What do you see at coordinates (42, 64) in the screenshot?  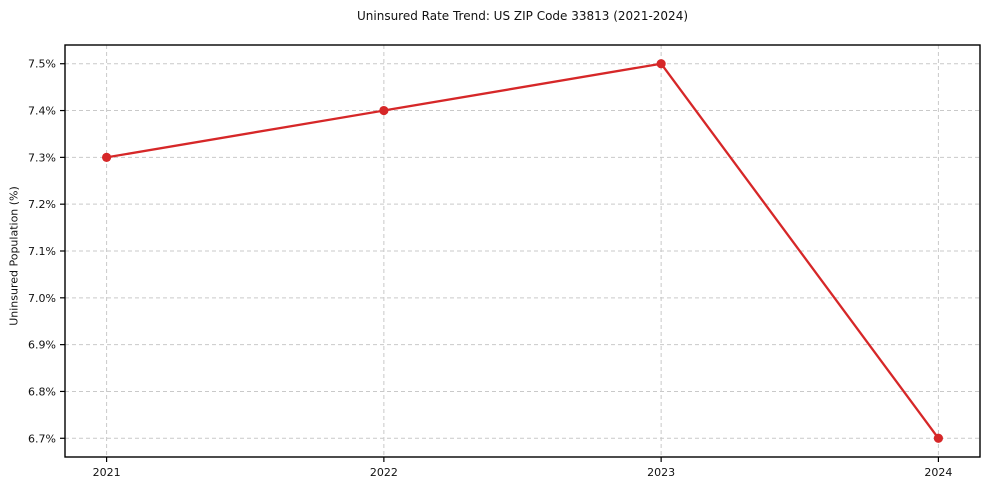 I see `y-tick-label: 7.5%` at bounding box center [42, 64].